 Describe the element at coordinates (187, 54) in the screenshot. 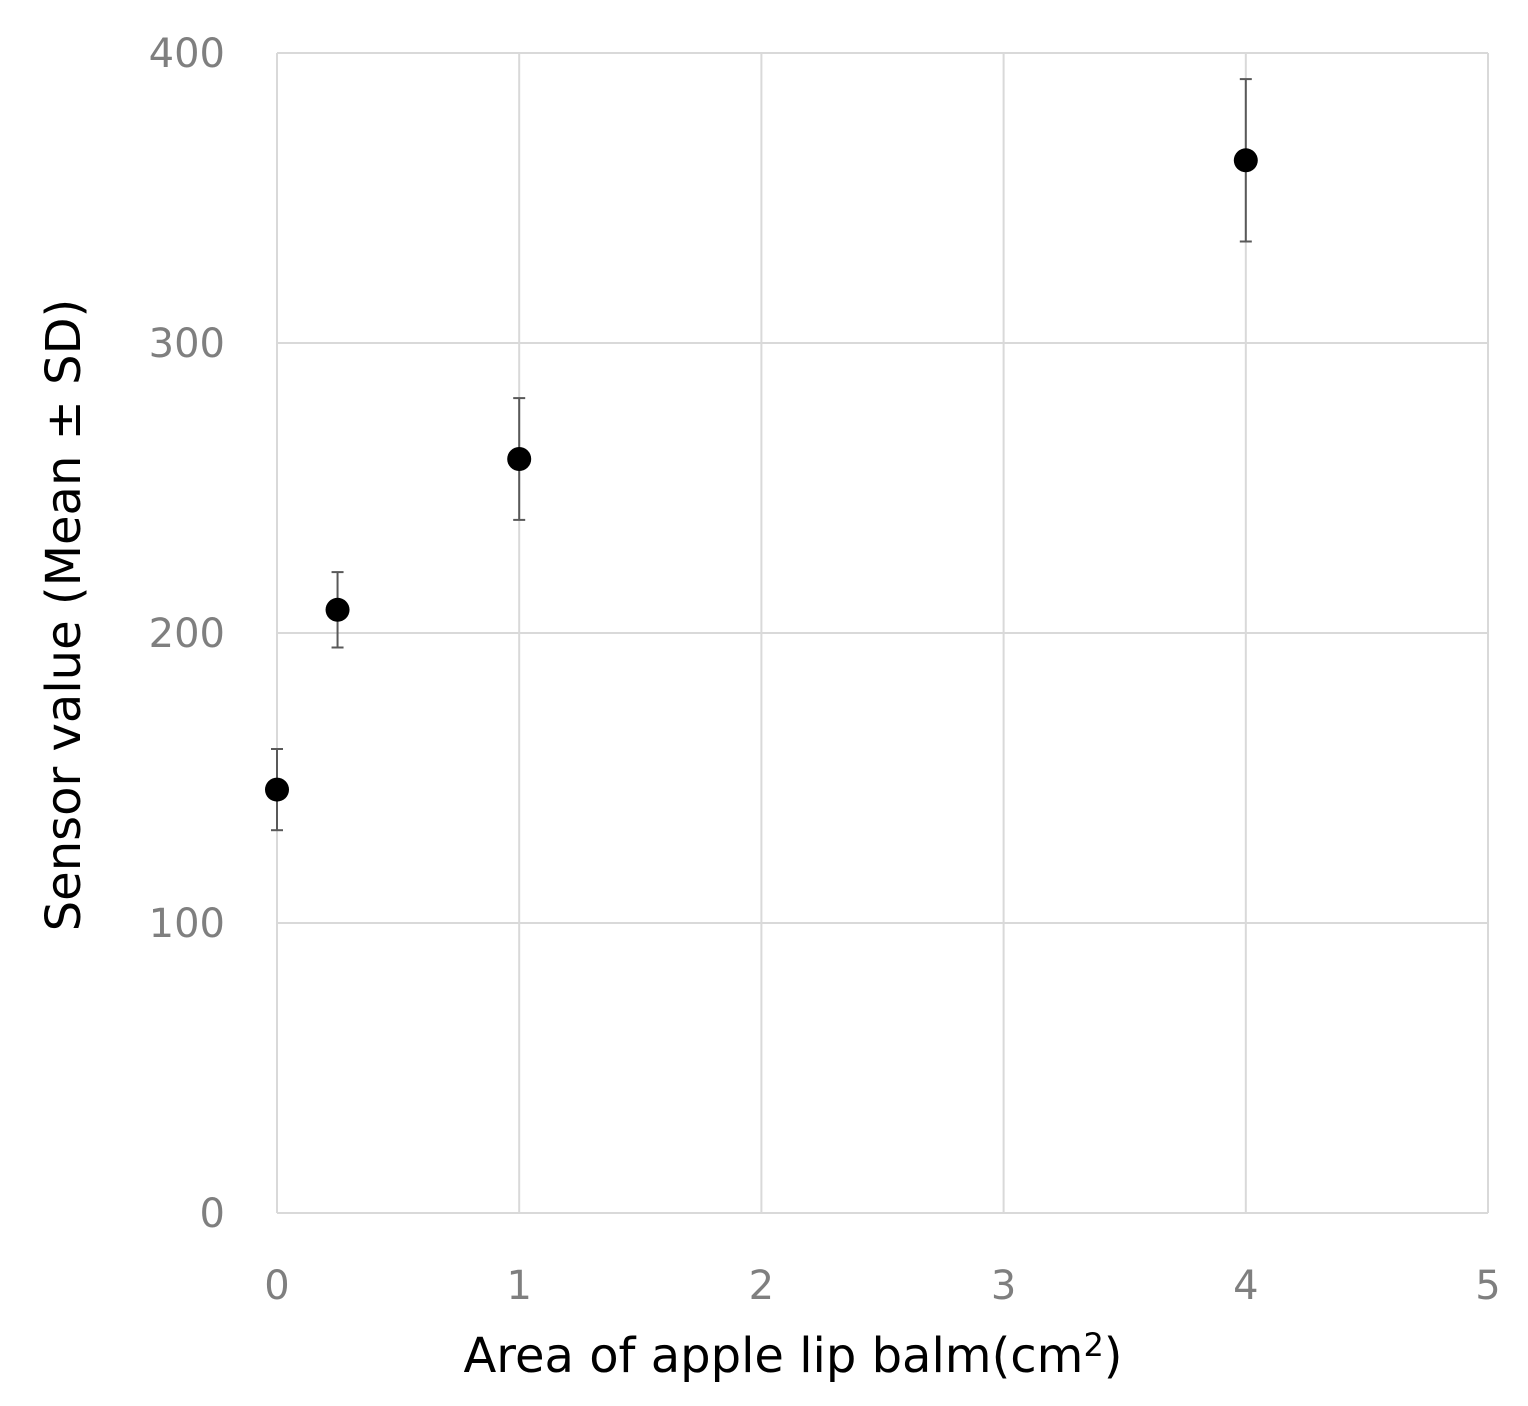

I see `y-tick-label: 400` at that location.